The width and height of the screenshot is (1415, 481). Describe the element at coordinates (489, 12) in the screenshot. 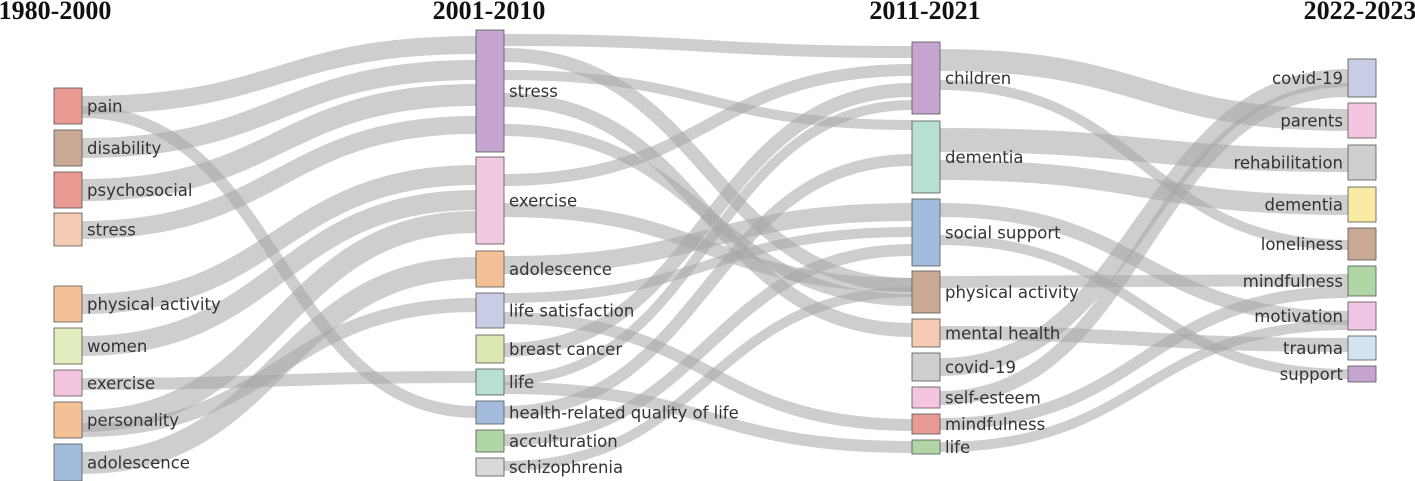

I see `period-header-2001-2010: 2001-2010` at that location.